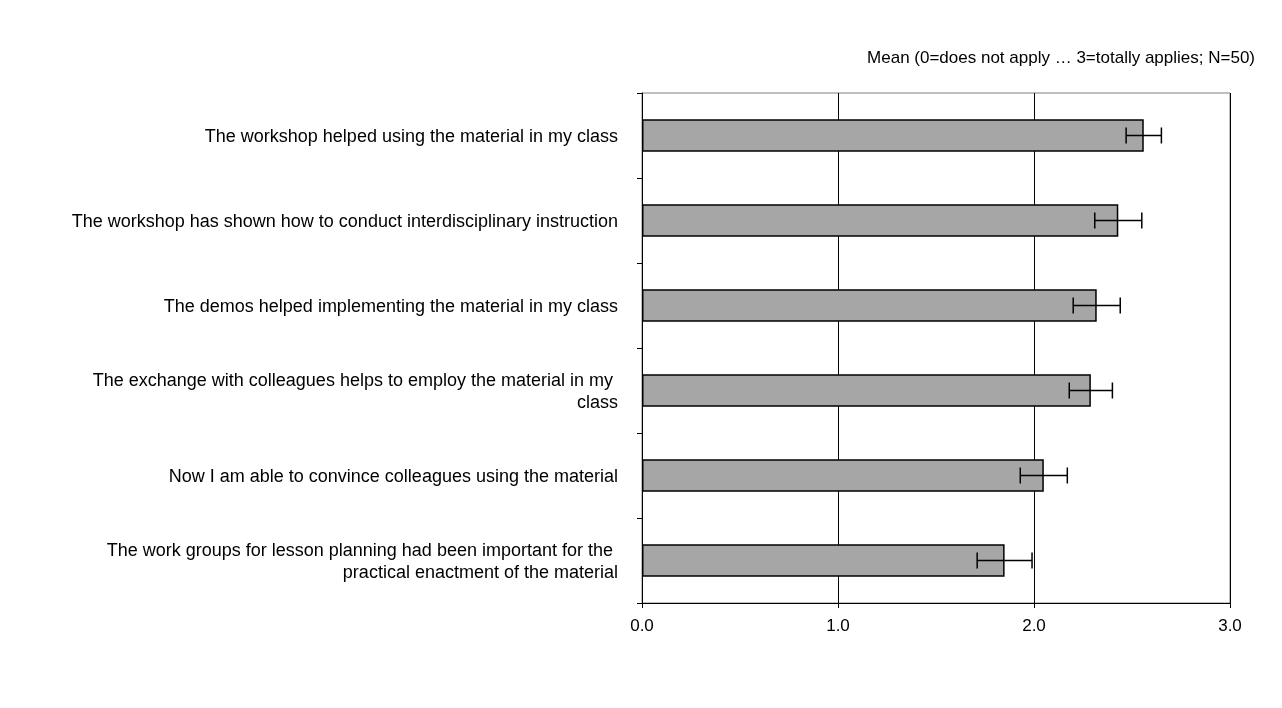  I want to click on y-tick-label: The work groups for lesson planning had been important for the practical enactment of the material, so click(362, 560).